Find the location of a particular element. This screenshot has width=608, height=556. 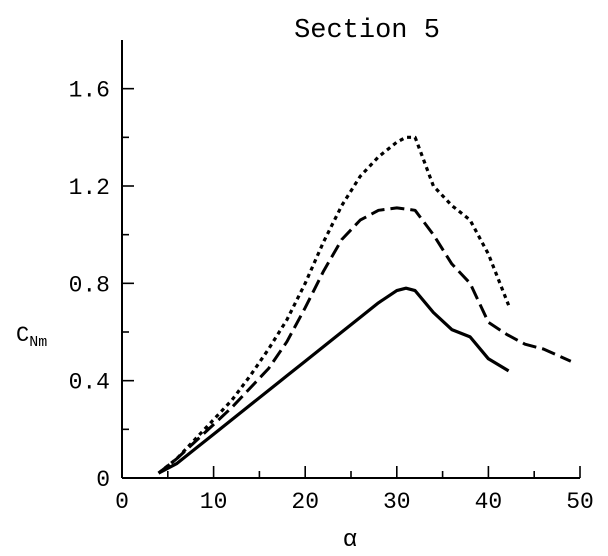

x-tick-label: 10 is located at coordinates (214, 502).